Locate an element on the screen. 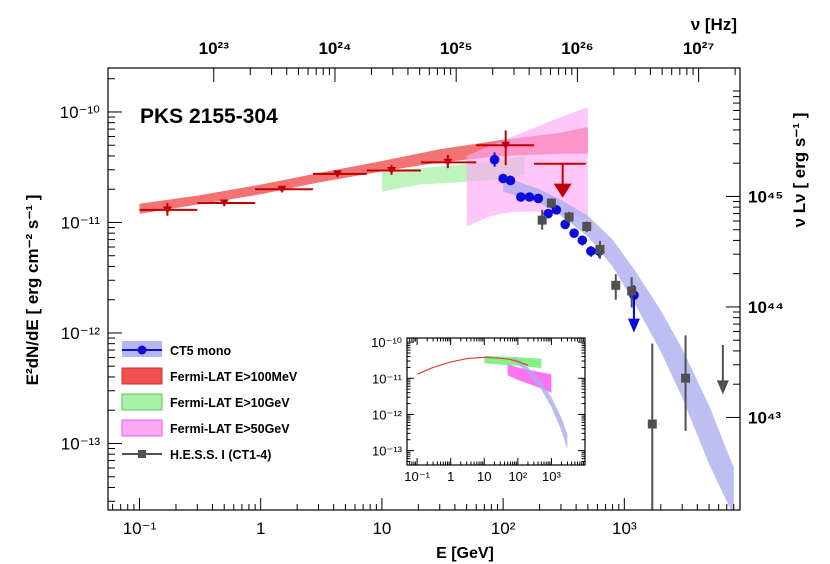 This screenshot has height=564, width=830. inset-x-tick-label: 1 is located at coordinates (450, 476).